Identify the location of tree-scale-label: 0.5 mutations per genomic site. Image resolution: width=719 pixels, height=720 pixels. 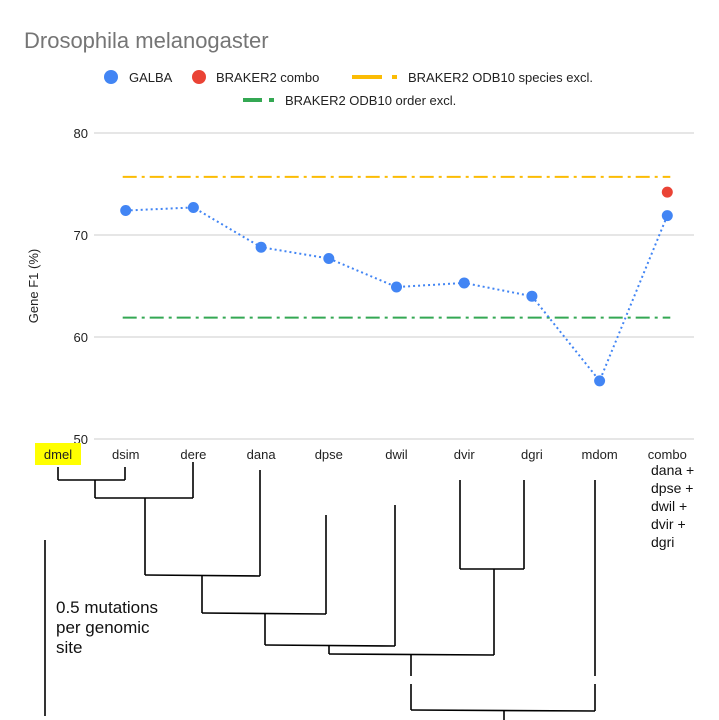
(107, 627).